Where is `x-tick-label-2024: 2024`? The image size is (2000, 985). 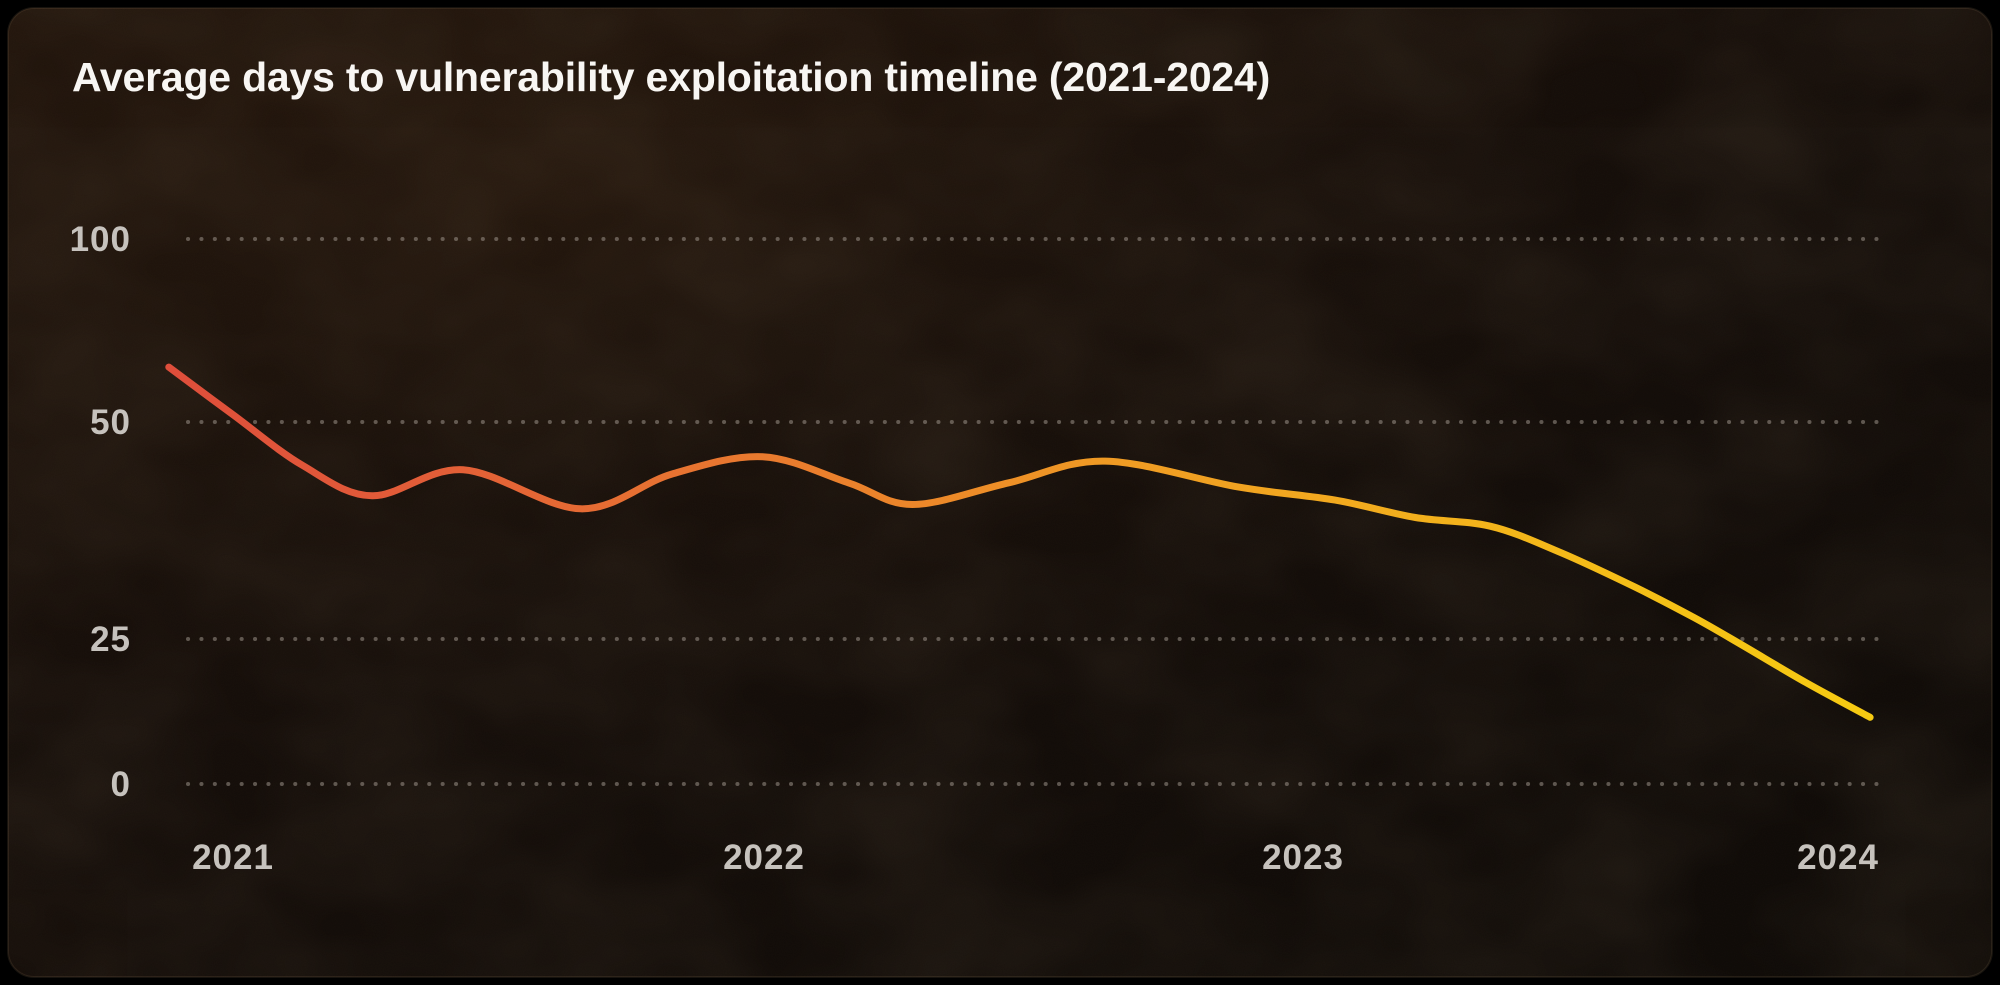 x-tick-label-2024: 2024 is located at coordinates (1838, 857).